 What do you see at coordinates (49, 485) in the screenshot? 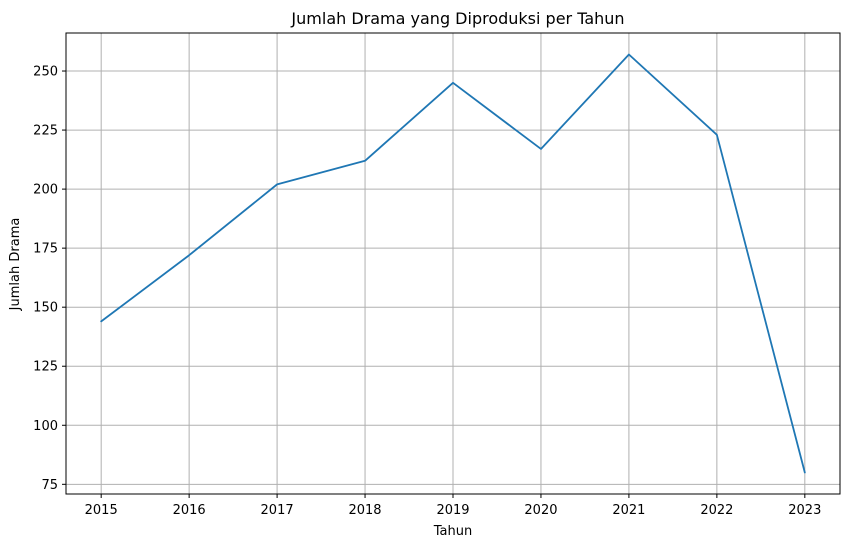
I see `y-tick-label: 75` at bounding box center [49, 485].